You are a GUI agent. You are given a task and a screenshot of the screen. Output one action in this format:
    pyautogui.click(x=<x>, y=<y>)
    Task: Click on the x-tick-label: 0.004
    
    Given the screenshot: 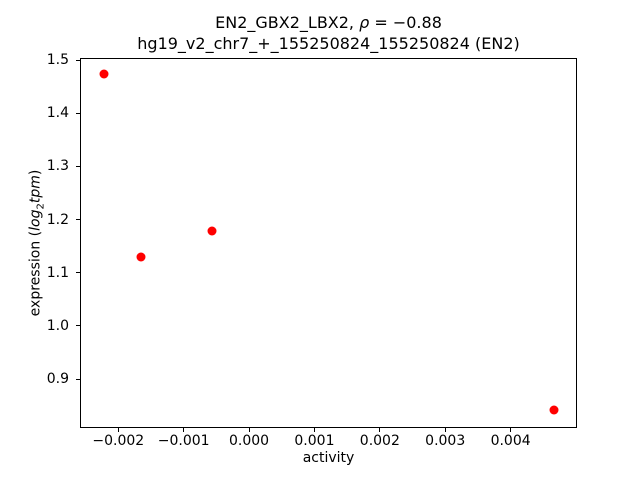 What is the action you would take?
    pyautogui.click(x=510, y=441)
    